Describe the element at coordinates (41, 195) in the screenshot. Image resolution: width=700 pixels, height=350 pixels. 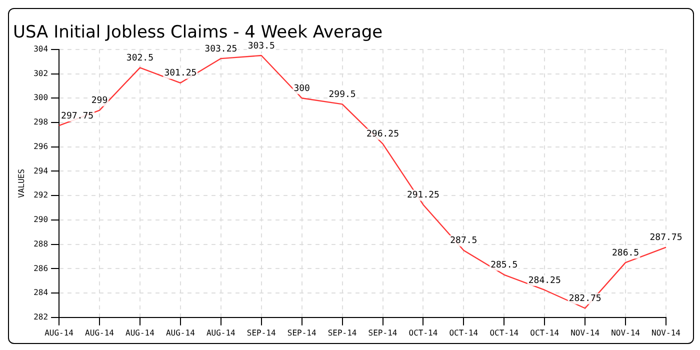
I see `y-tick-label: 292` at that location.